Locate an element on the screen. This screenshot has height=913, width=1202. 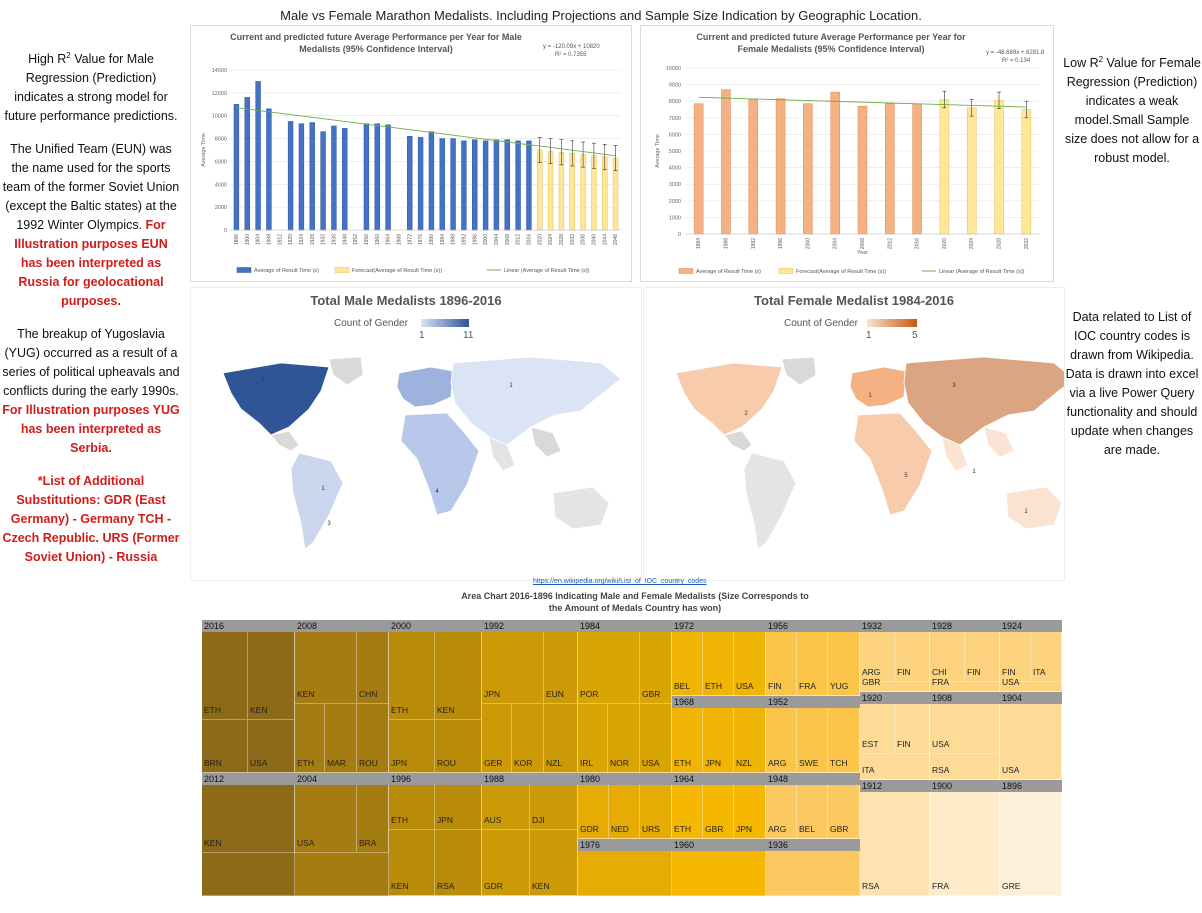
treemap-group-1908 is located at coordinates (965, 736).